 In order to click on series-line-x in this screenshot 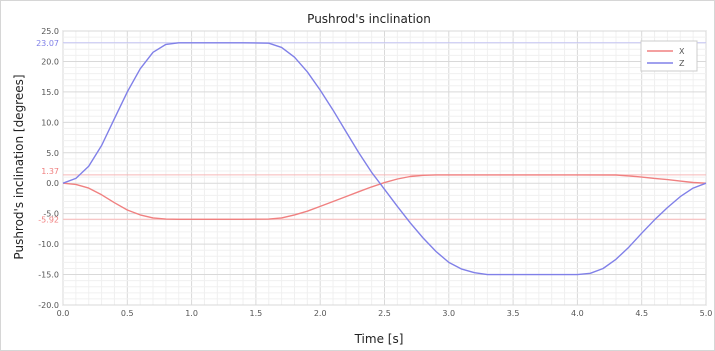, I will do `click(384, 197)`.